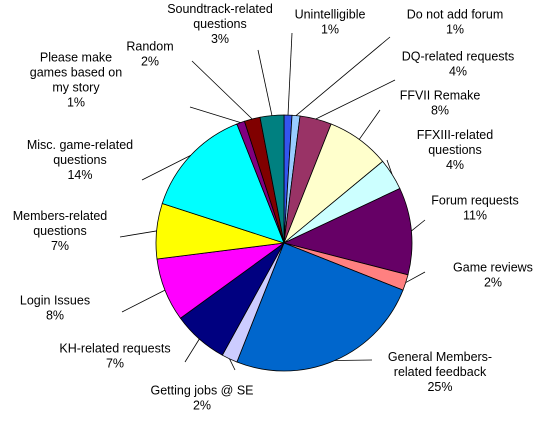 This screenshot has height=433, width=560. I want to click on slice-label: KH-related requests 7%, so click(114, 356).